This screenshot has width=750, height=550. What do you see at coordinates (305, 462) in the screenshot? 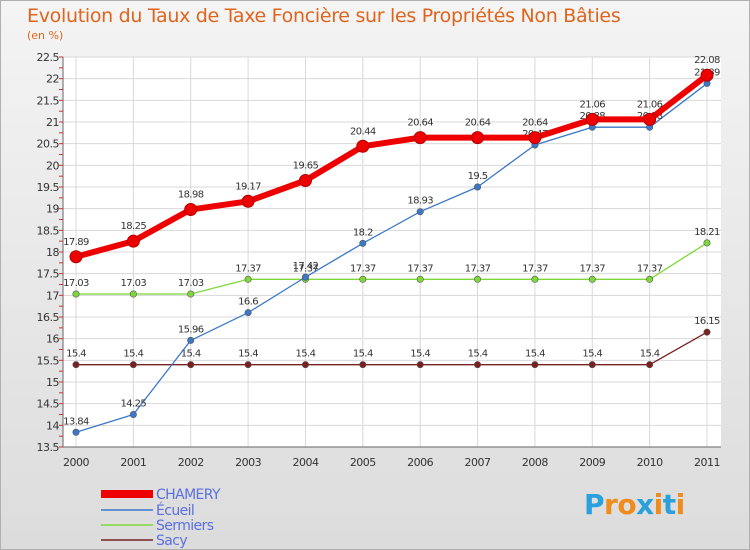
I see `x-tick-label: 2004` at bounding box center [305, 462].